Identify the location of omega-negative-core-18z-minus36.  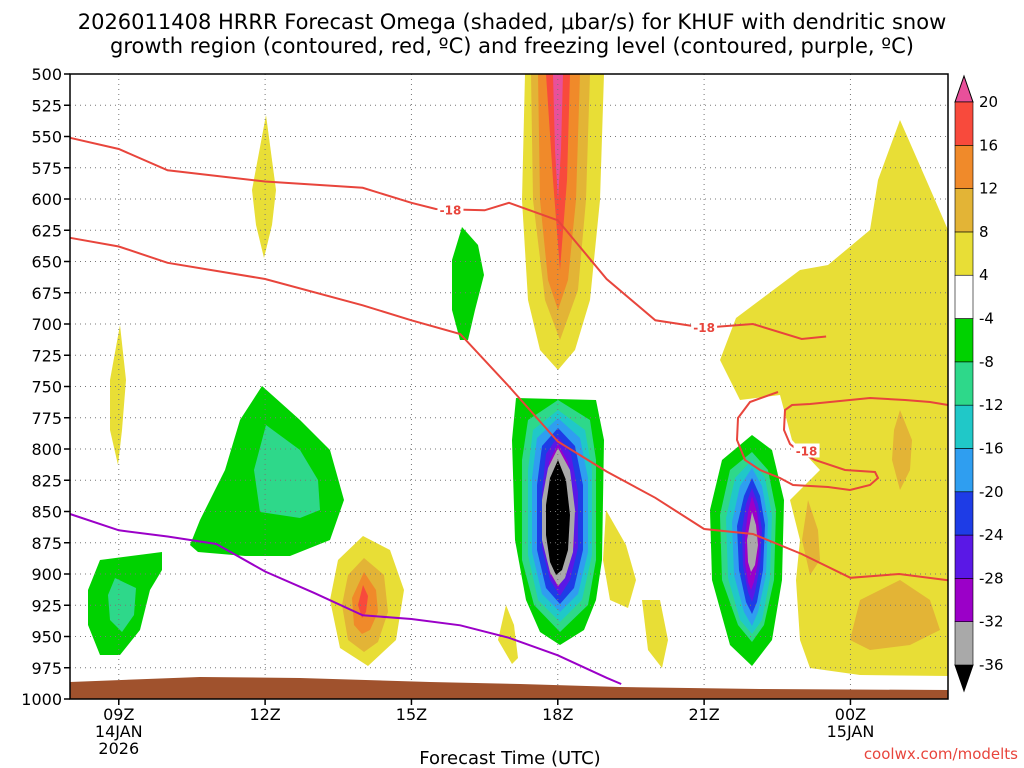
(558, 517).